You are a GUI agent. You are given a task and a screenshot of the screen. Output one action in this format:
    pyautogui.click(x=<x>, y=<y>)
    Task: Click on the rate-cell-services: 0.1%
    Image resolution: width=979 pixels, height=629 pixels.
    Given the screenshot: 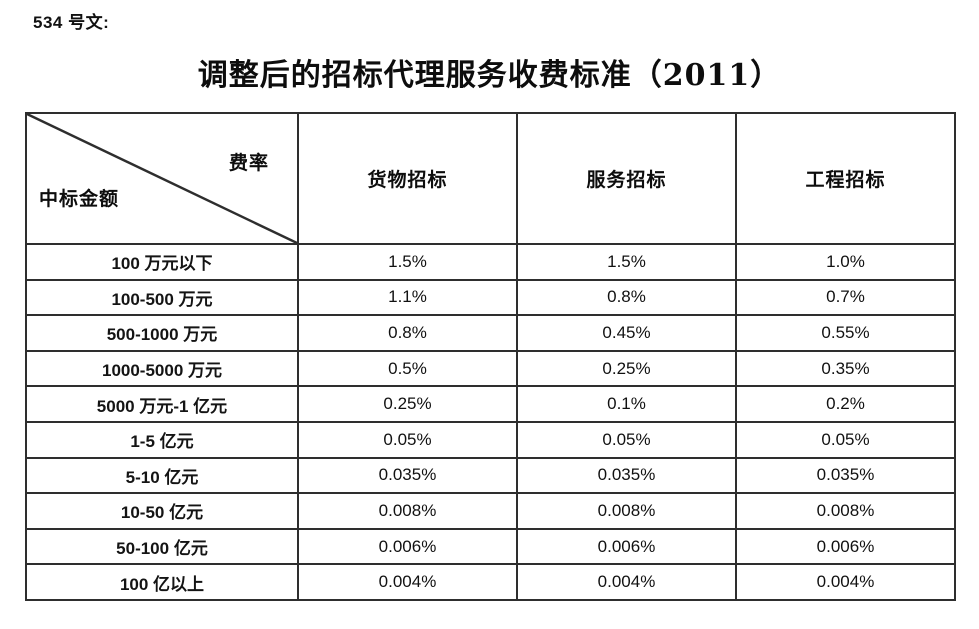 What is the action you would take?
    pyautogui.click(x=626, y=404)
    